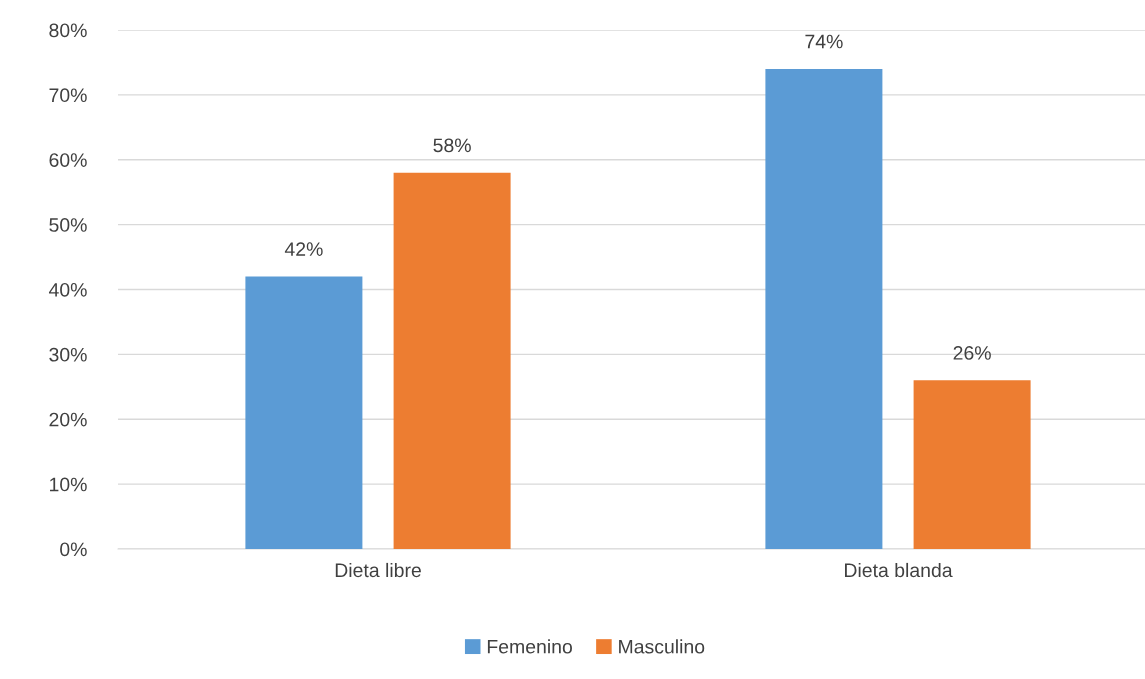 Image resolution: width=1145 pixels, height=679 pixels. Describe the element at coordinates (899, 570) in the screenshot. I see `x-tick-label: Dieta blanda` at that location.